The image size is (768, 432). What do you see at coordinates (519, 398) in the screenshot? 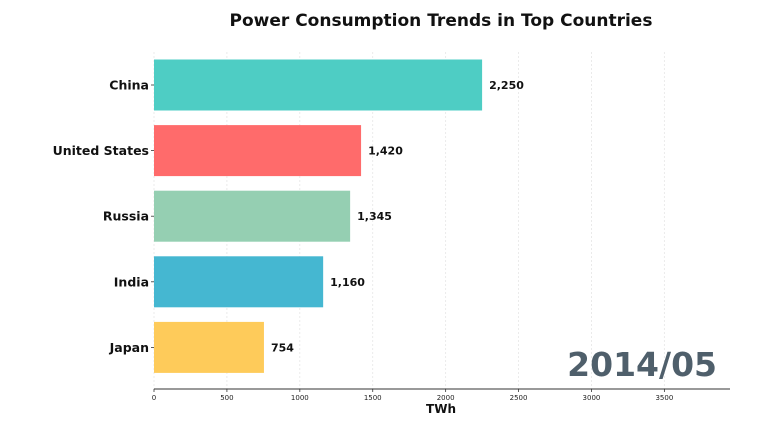
I see `x-tick-label: 2500` at bounding box center [519, 398].